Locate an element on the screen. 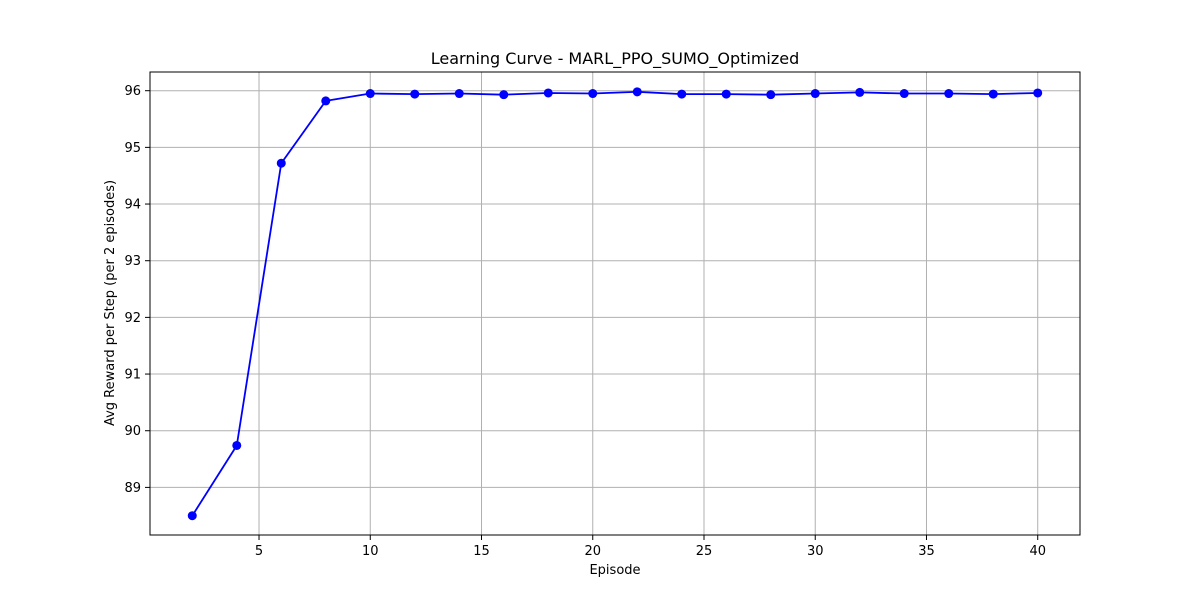  x-tick-label: 5 is located at coordinates (259, 551).